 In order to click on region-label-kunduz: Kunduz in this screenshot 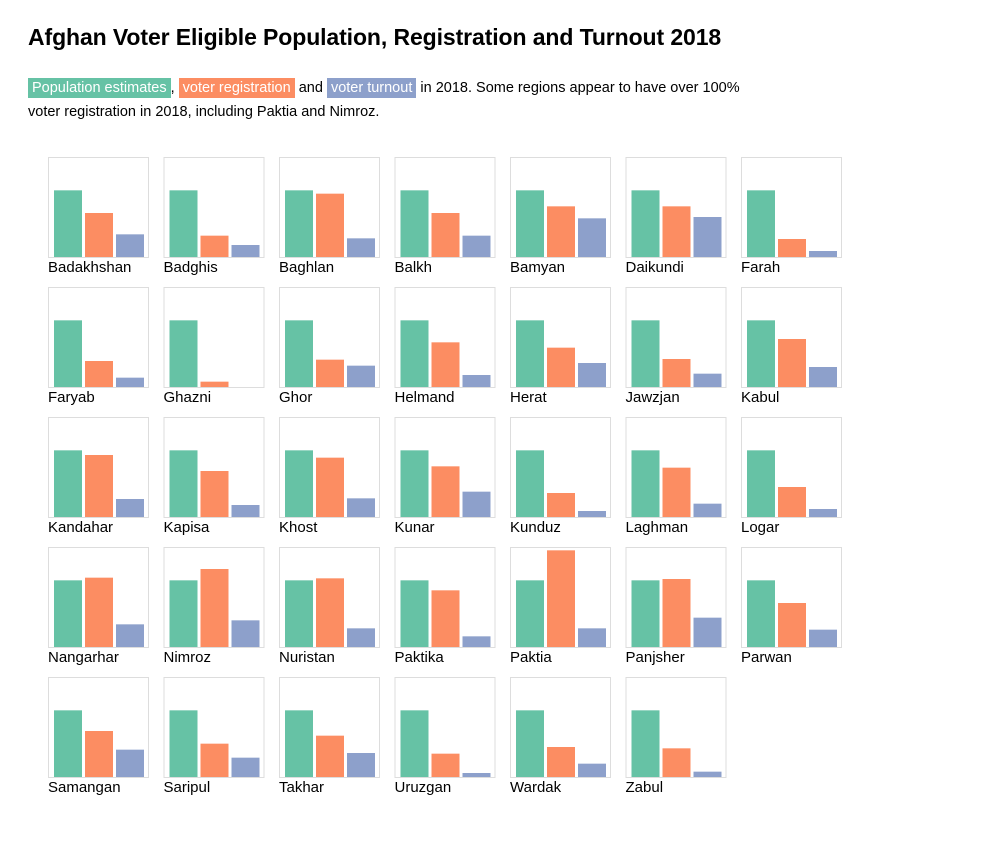, I will do `click(535, 527)`.